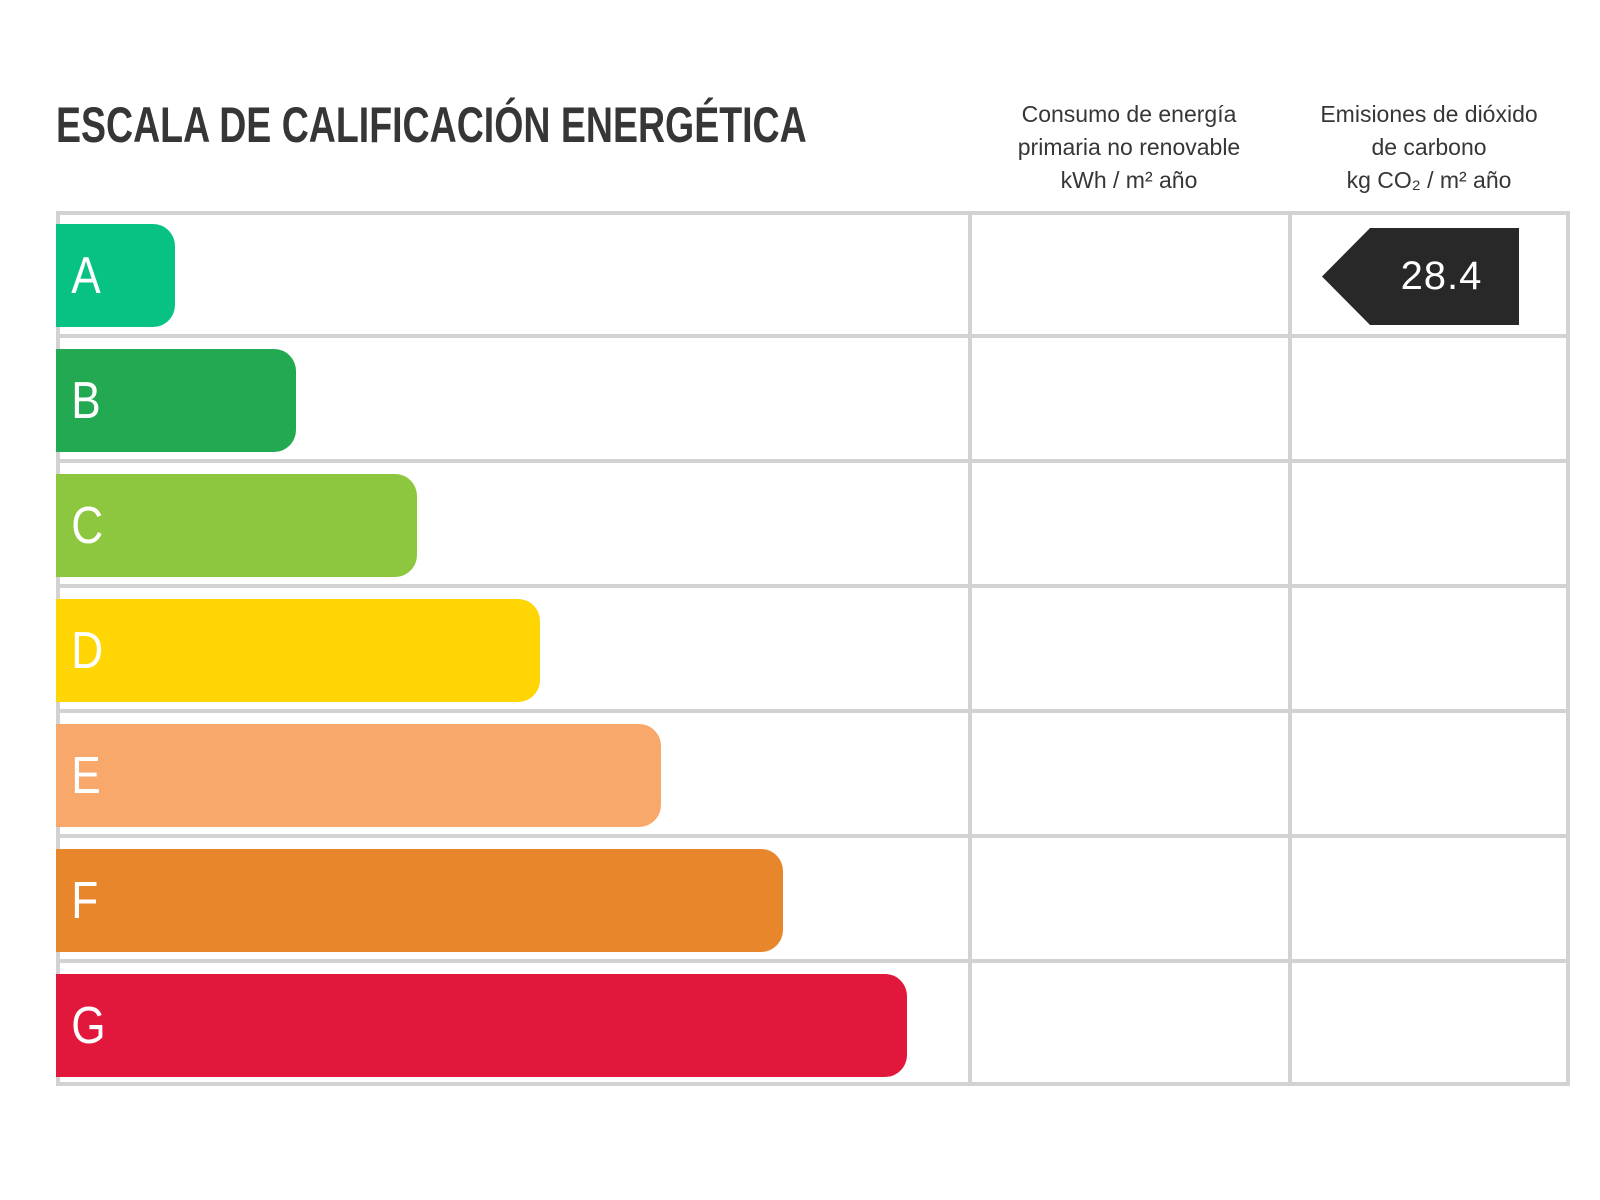 The height and width of the screenshot is (1200, 1600). Describe the element at coordinates (813, 711) in the screenshot. I see `row-separator-d-e` at that location.